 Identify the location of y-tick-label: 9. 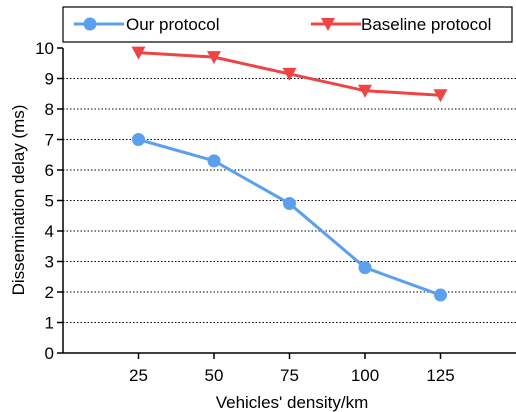
(49, 79).